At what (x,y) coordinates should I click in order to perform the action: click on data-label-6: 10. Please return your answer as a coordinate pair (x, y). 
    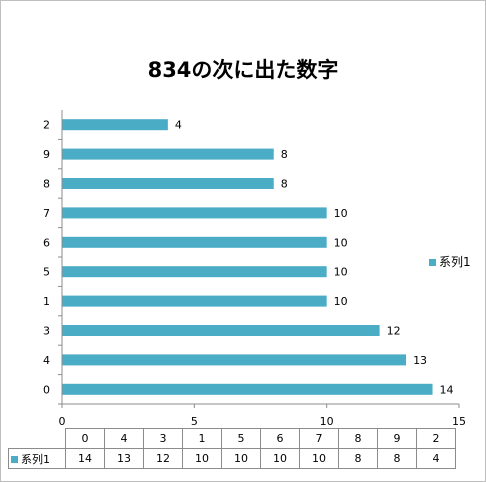
    Looking at the image, I should click on (341, 242).